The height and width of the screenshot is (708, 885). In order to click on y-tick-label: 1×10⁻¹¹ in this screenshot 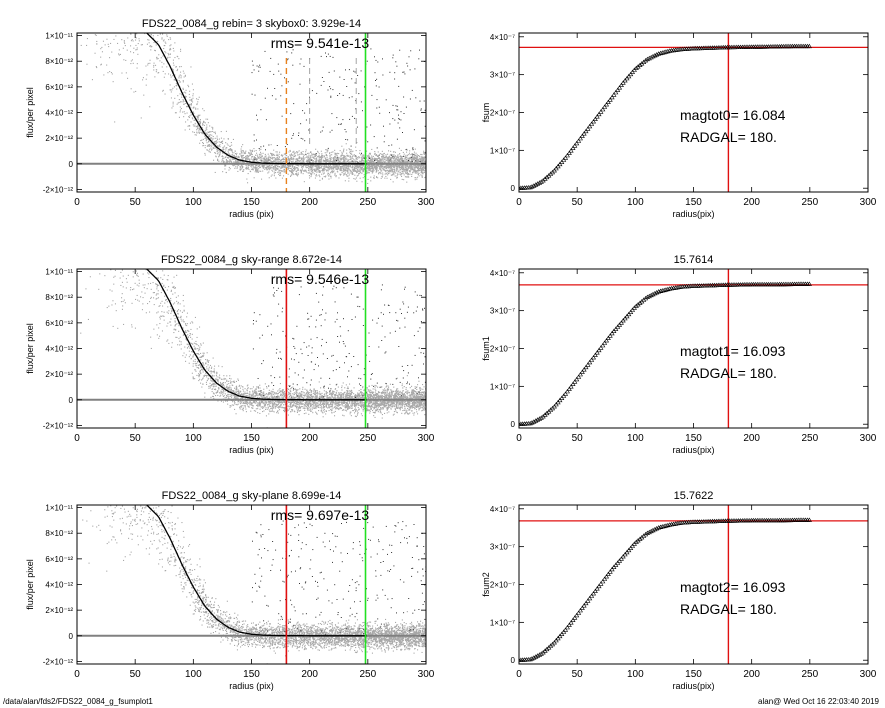, I will do `click(59, 36)`.